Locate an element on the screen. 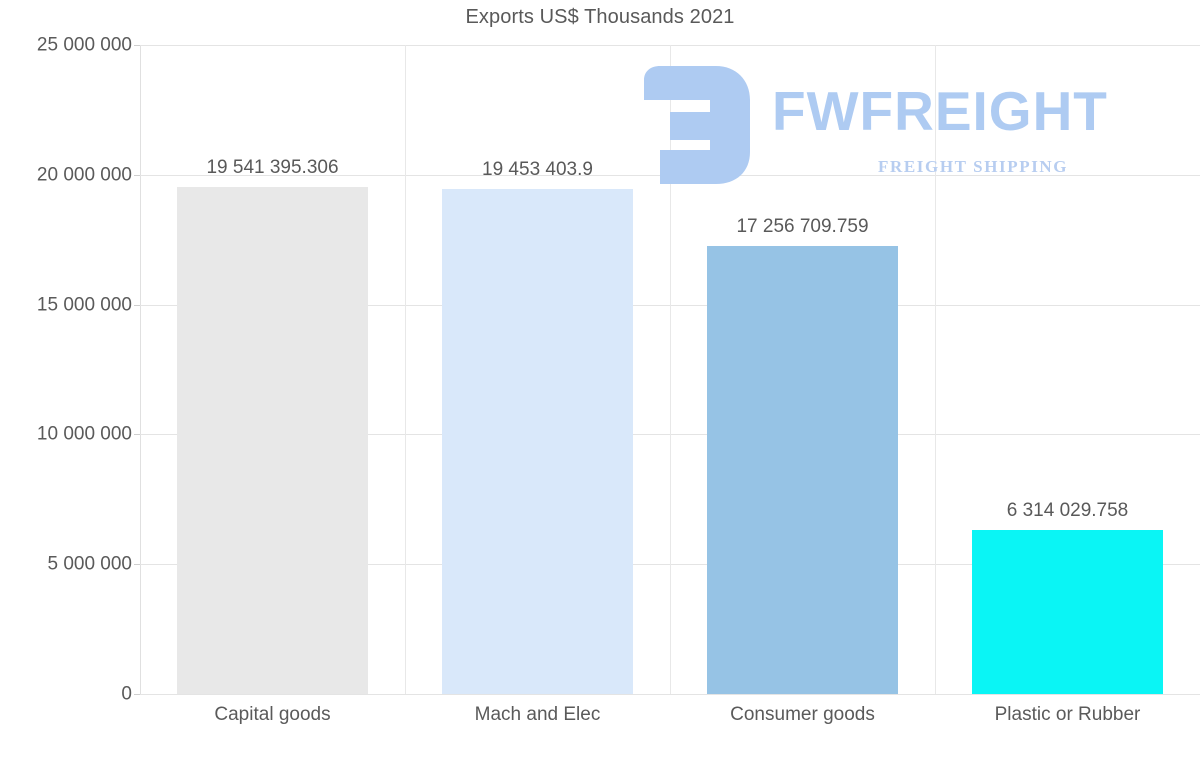  bar-consumer-goods is located at coordinates (802, 470).